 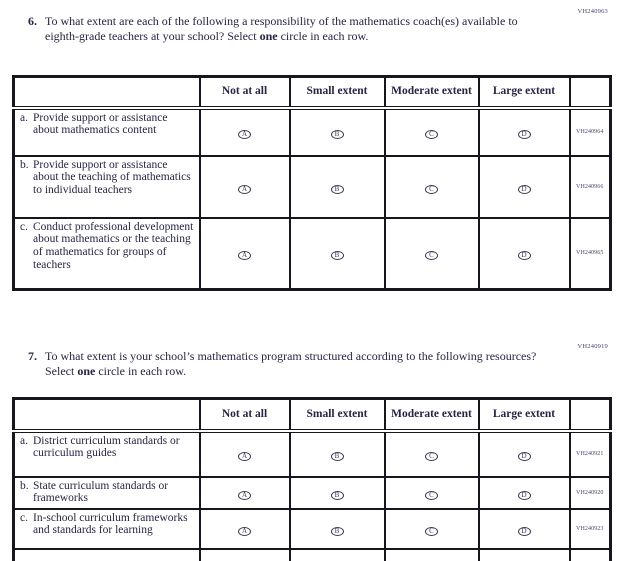 What do you see at coordinates (106, 92) in the screenshot?
I see `empty-header-cell` at bounding box center [106, 92].